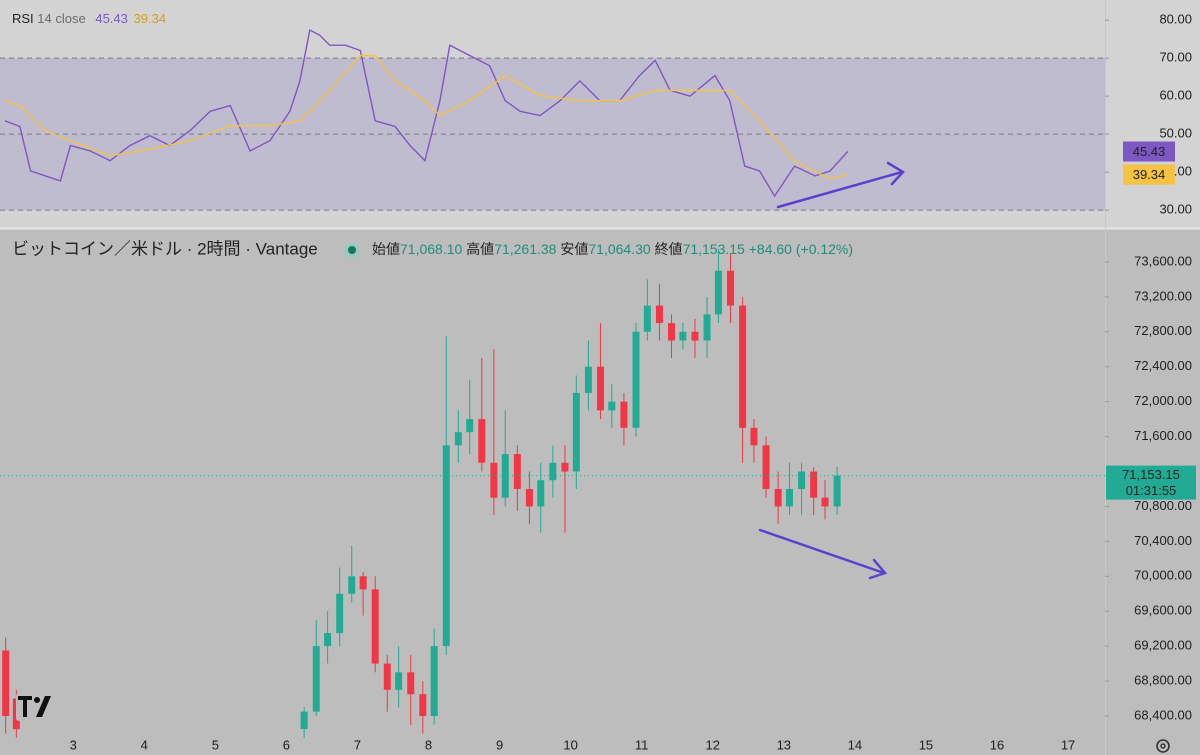  Describe the element at coordinates (1163, 400) in the screenshot. I see `y-tick-label: 72,000.00` at that location.